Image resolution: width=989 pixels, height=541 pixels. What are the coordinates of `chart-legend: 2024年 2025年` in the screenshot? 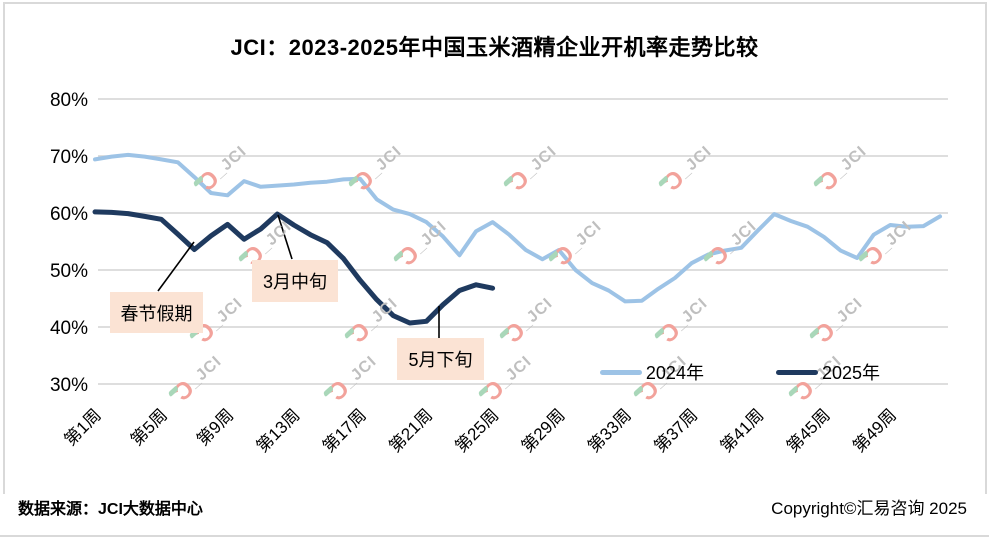 It's located at (470, 372).